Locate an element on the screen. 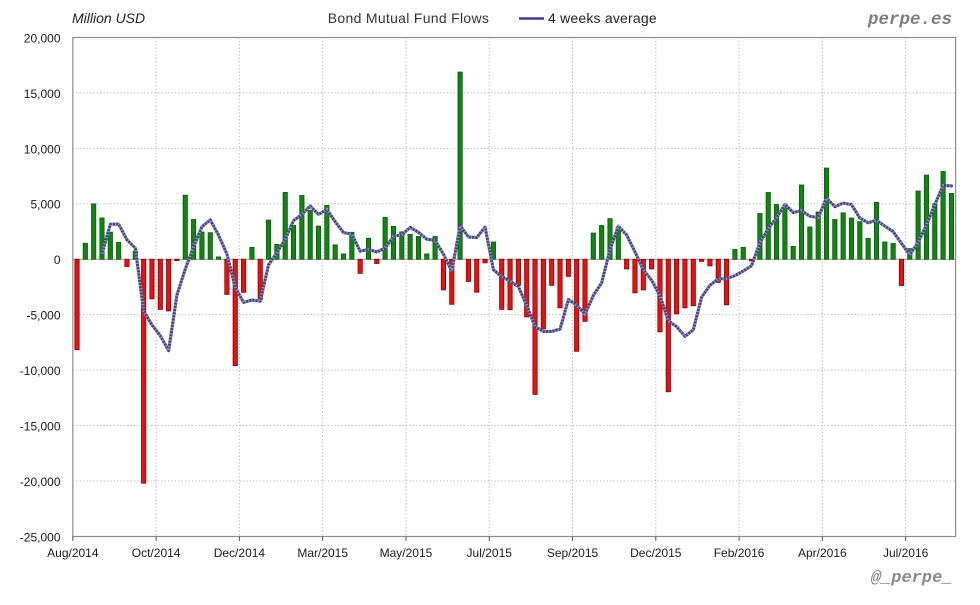 The height and width of the screenshot is (605, 980). svg-text: Feb/2016 is located at coordinates (739, 553).